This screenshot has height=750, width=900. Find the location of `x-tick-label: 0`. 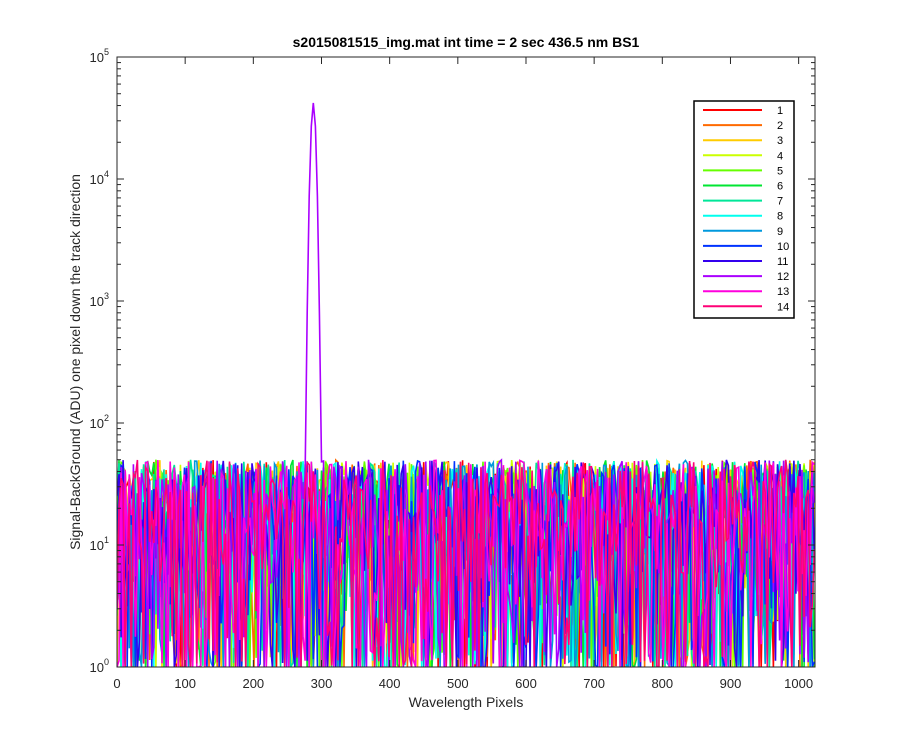

x-tick-label: 0 is located at coordinates (116, 683).